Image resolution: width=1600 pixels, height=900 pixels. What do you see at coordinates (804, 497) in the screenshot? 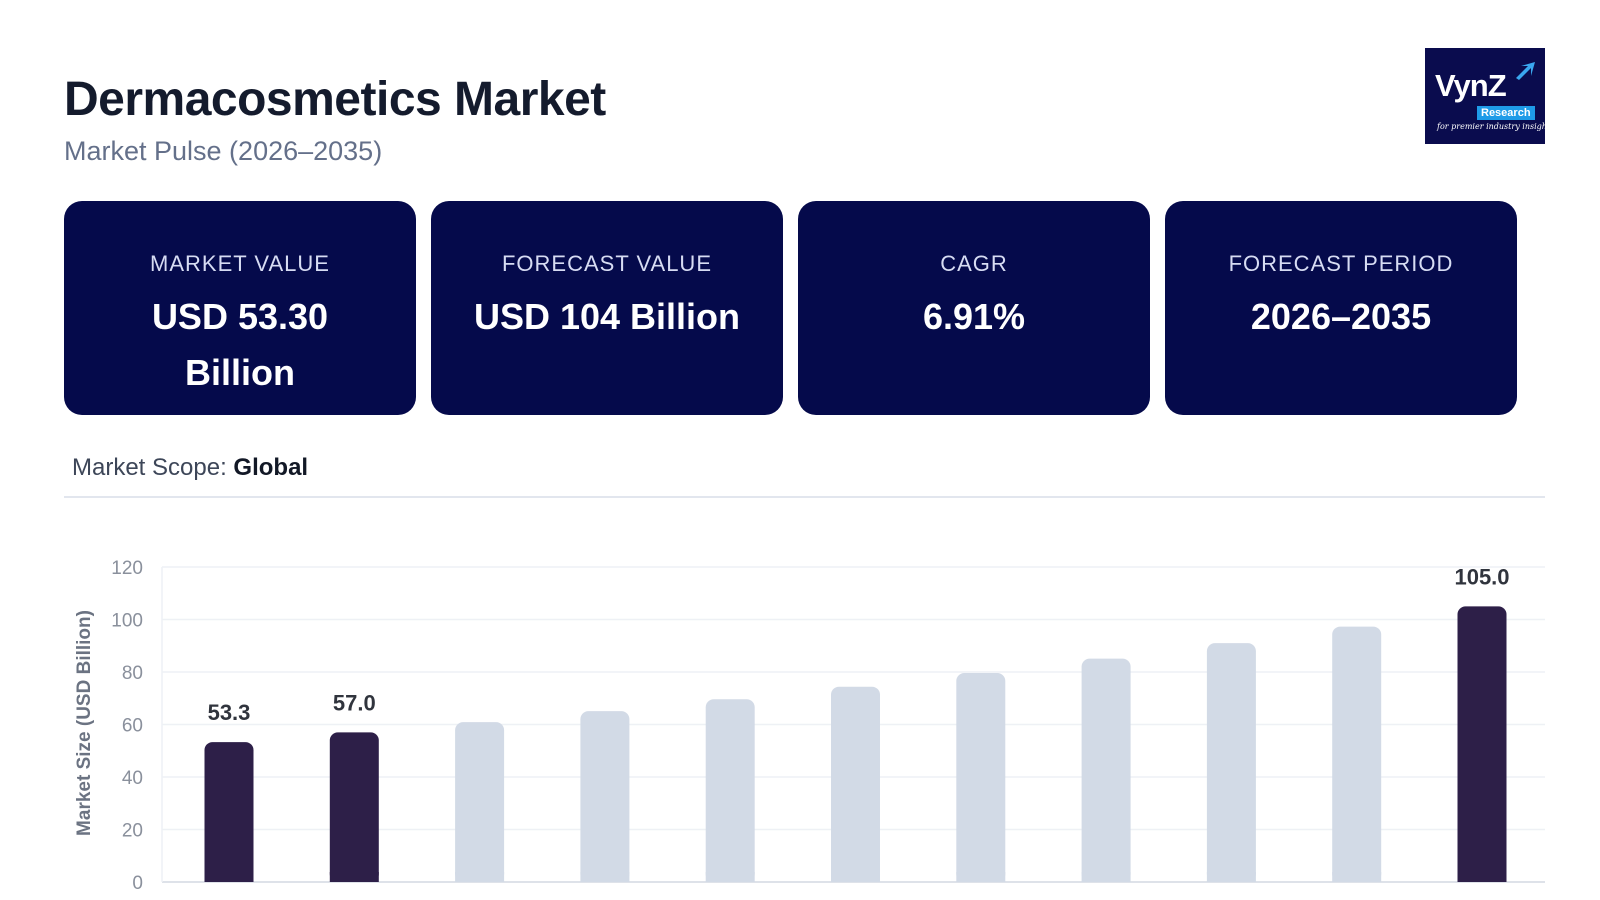
I see `divider` at bounding box center [804, 497].